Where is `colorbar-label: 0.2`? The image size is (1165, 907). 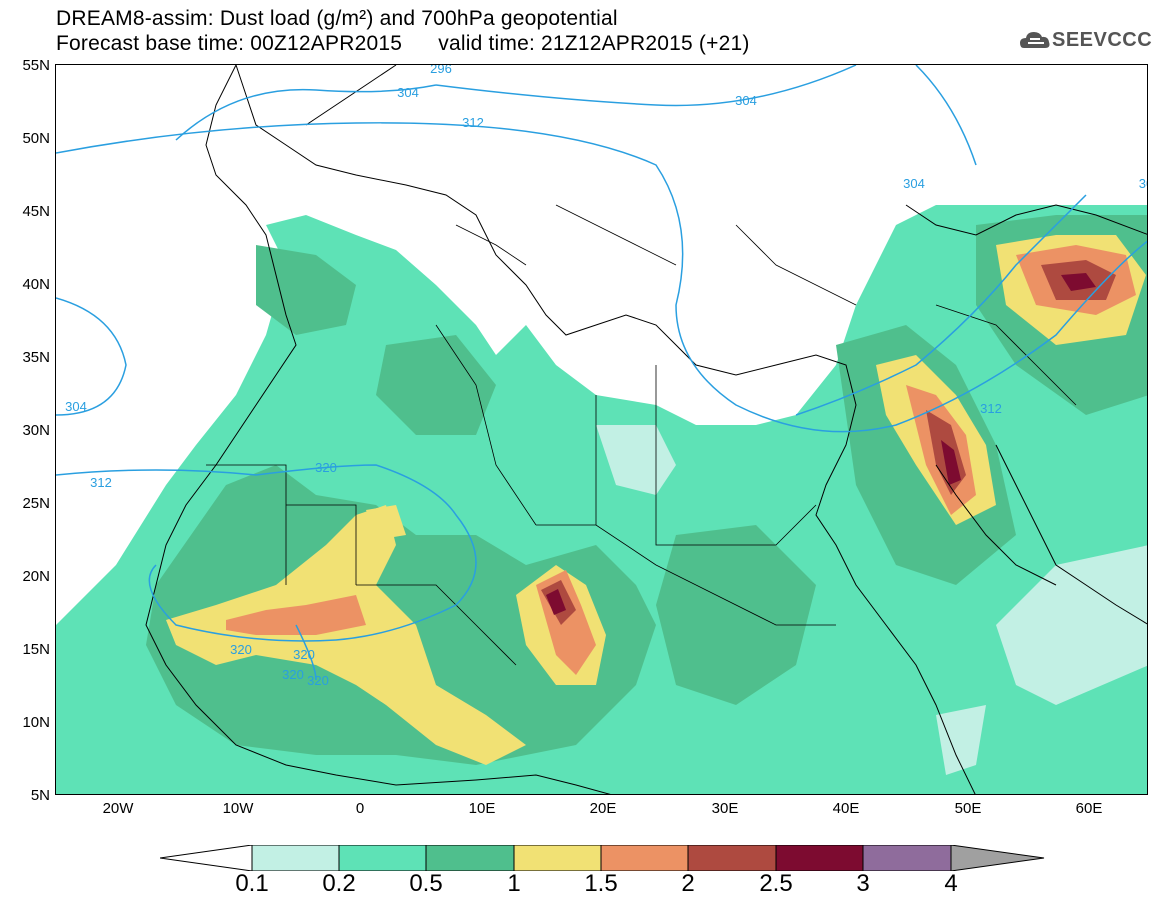 colorbar-label: 0.2 is located at coordinates (339, 883).